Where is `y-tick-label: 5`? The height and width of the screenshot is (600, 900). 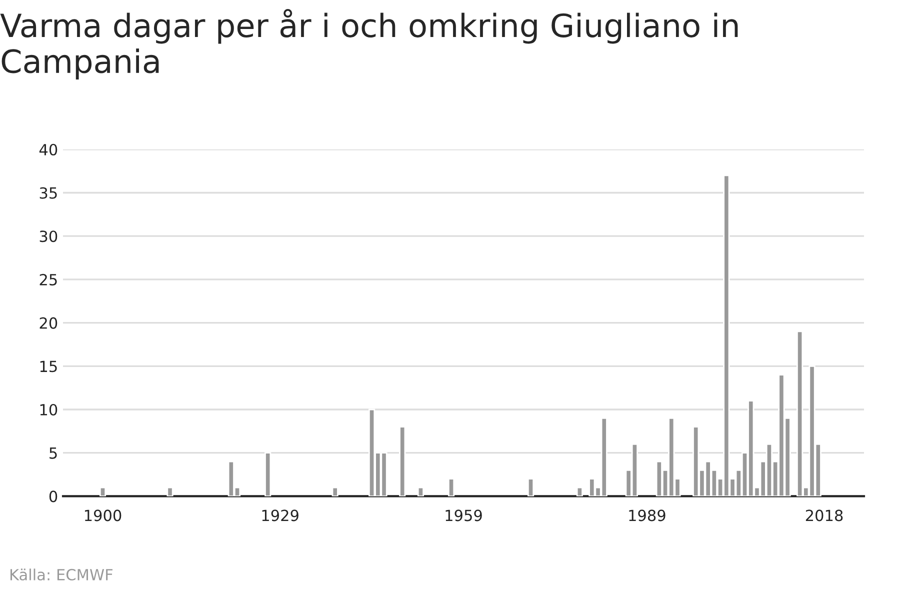 y-tick-label: 5 is located at coordinates (53, 453).